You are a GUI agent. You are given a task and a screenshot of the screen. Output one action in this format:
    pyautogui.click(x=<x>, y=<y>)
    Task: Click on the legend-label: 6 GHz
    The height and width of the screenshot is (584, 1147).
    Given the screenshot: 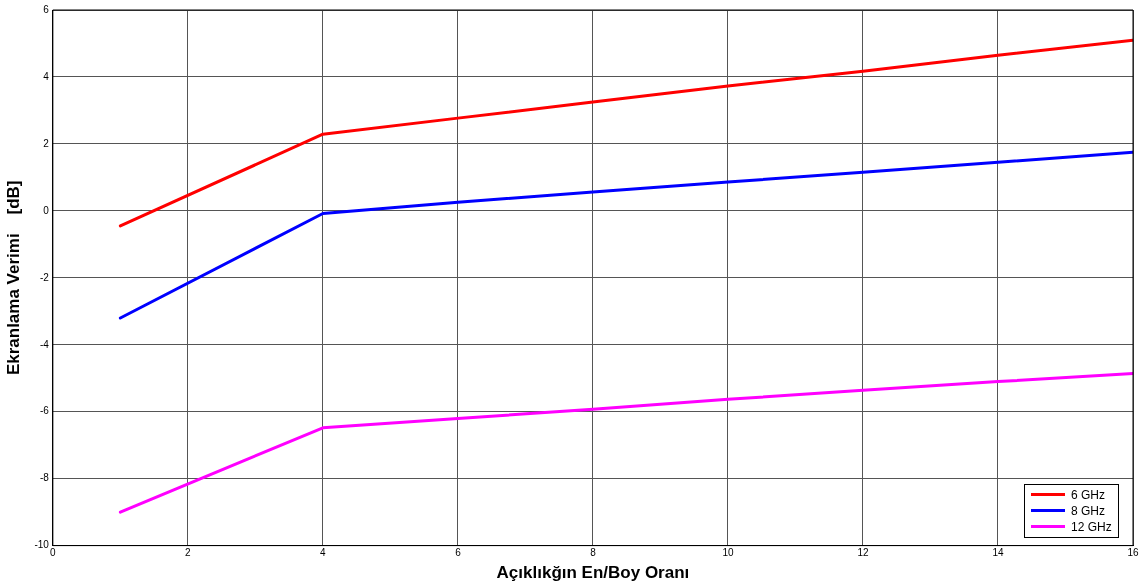 What is the action you would take?
    pyautogui.click(x=1088, y=494)
    